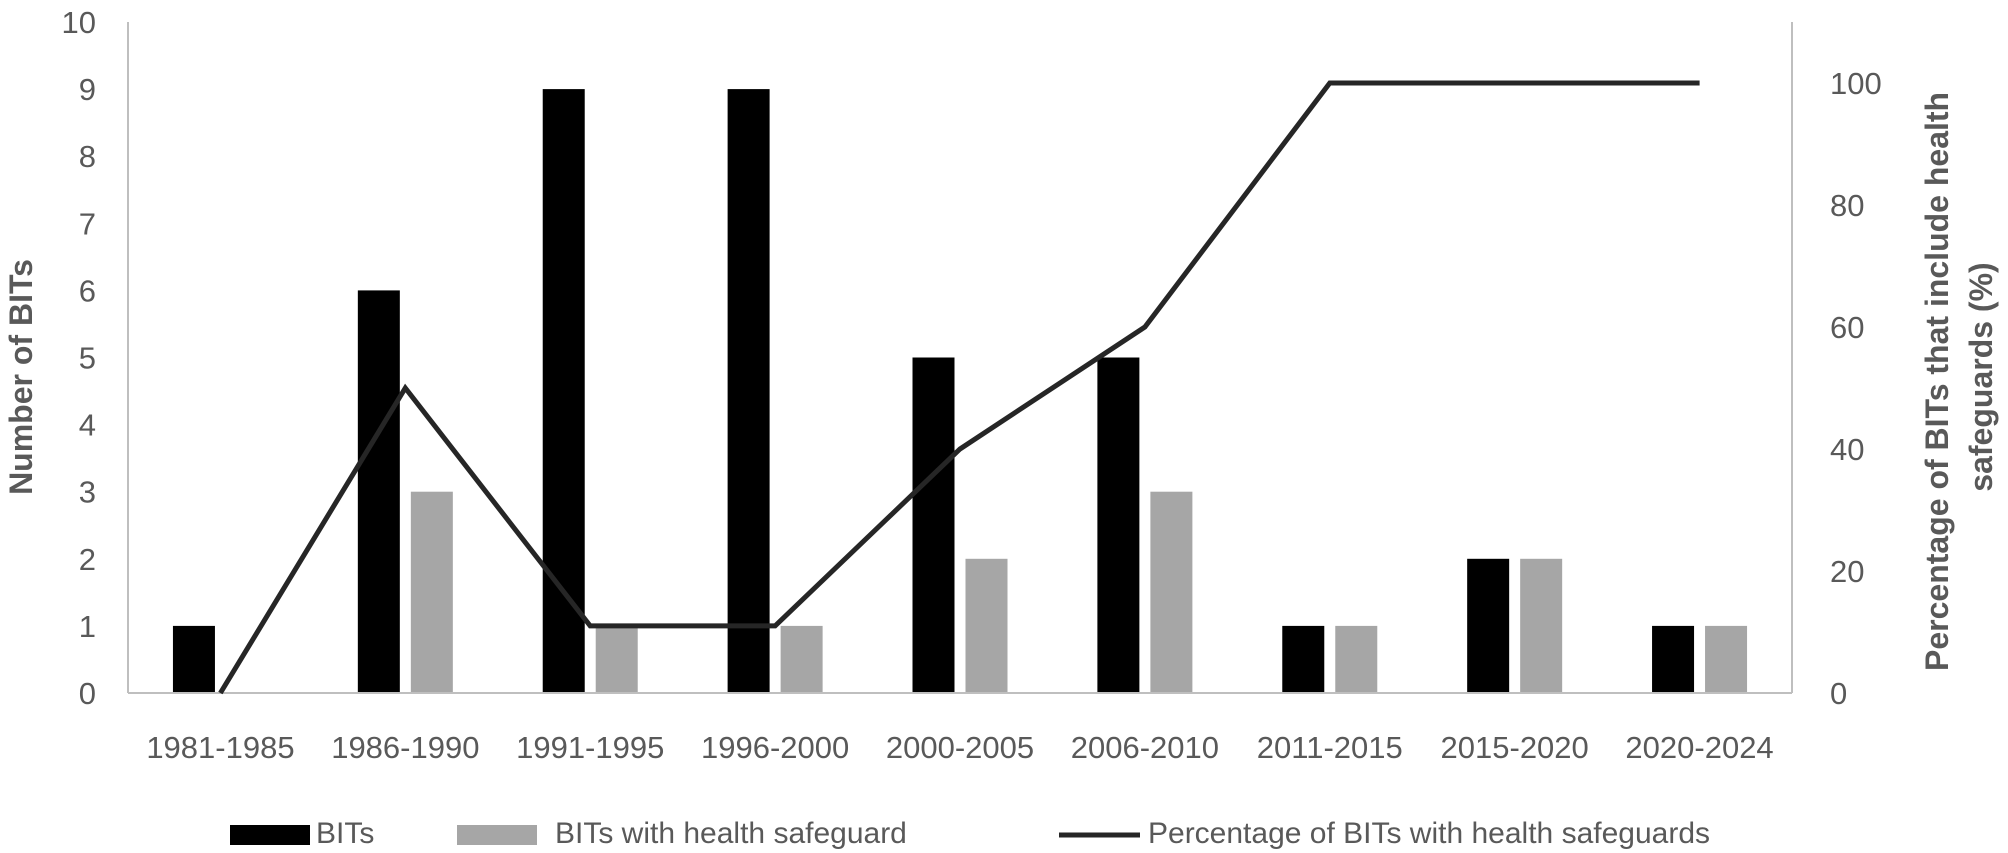  What do you see at coordinates (87, 89) in the screenshot?
I see `y-left-tick-label: 9` at bounding box center [87, 89].